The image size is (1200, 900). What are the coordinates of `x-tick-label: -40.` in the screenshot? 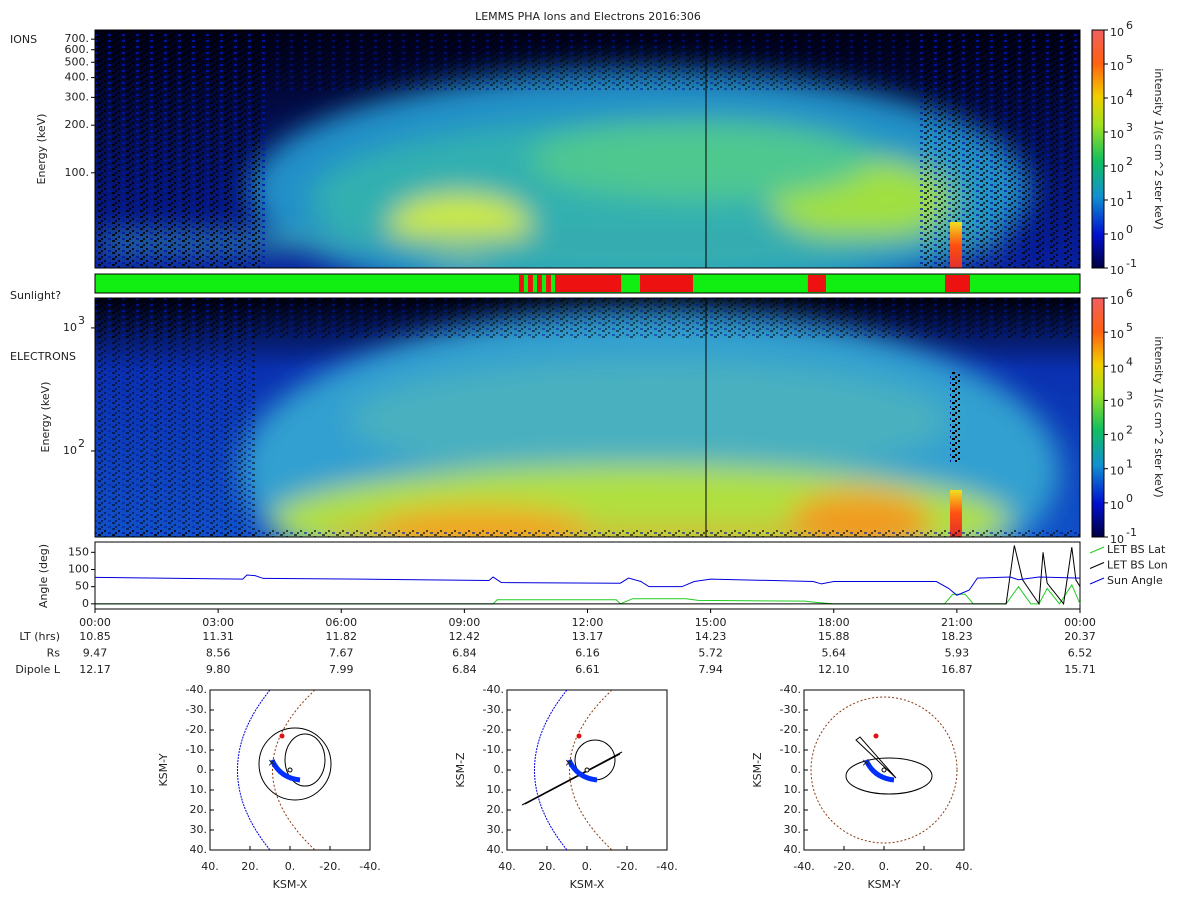 It's located at (666, 866).